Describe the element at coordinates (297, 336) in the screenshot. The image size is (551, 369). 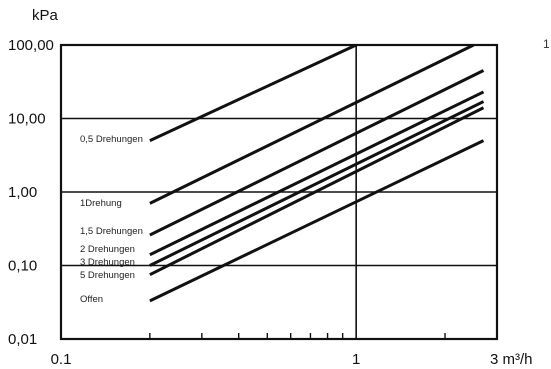
I see `x-minor-ticks` at that location.